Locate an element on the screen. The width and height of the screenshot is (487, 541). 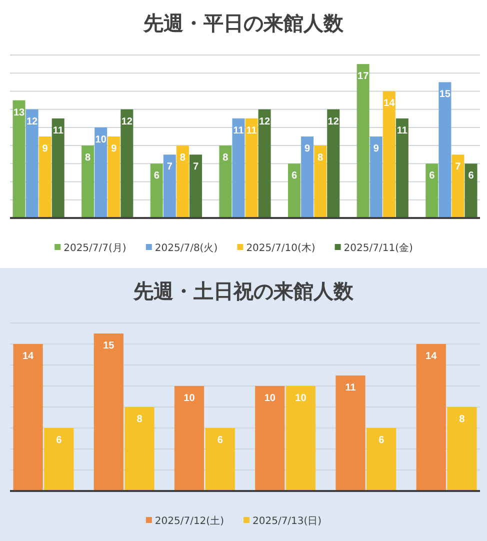
data-label: 13 is located at coordinates (19, 112).